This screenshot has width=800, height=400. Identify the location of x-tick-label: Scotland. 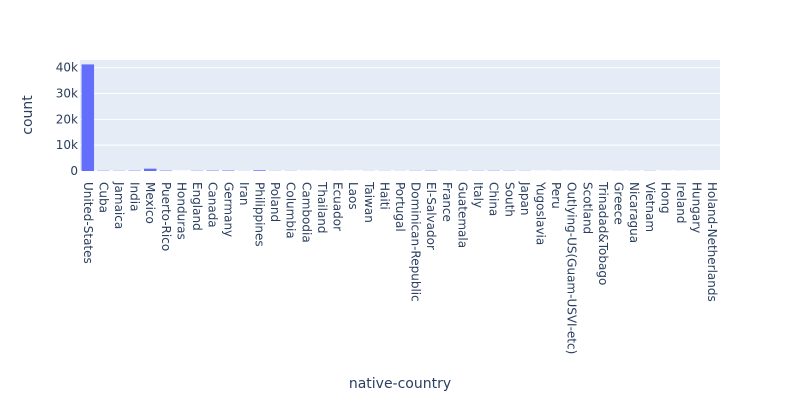
(587, 208).